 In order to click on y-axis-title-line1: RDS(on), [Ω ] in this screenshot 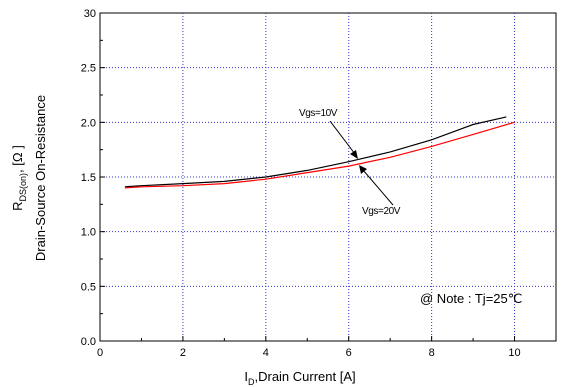, I will do `click(19, 178)`.